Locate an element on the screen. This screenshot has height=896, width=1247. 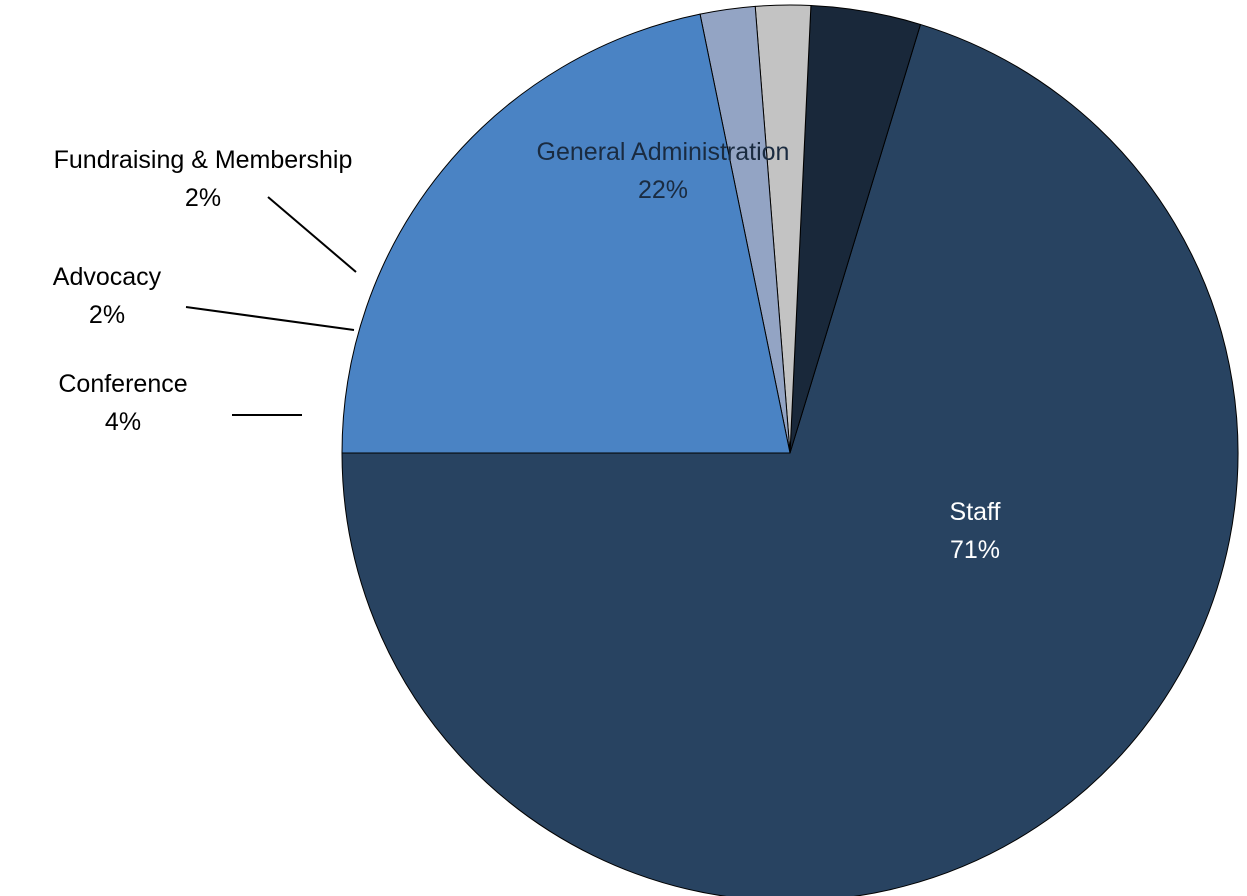
label-name-advocacy: Advocacy is located at coordinates (107, 277).